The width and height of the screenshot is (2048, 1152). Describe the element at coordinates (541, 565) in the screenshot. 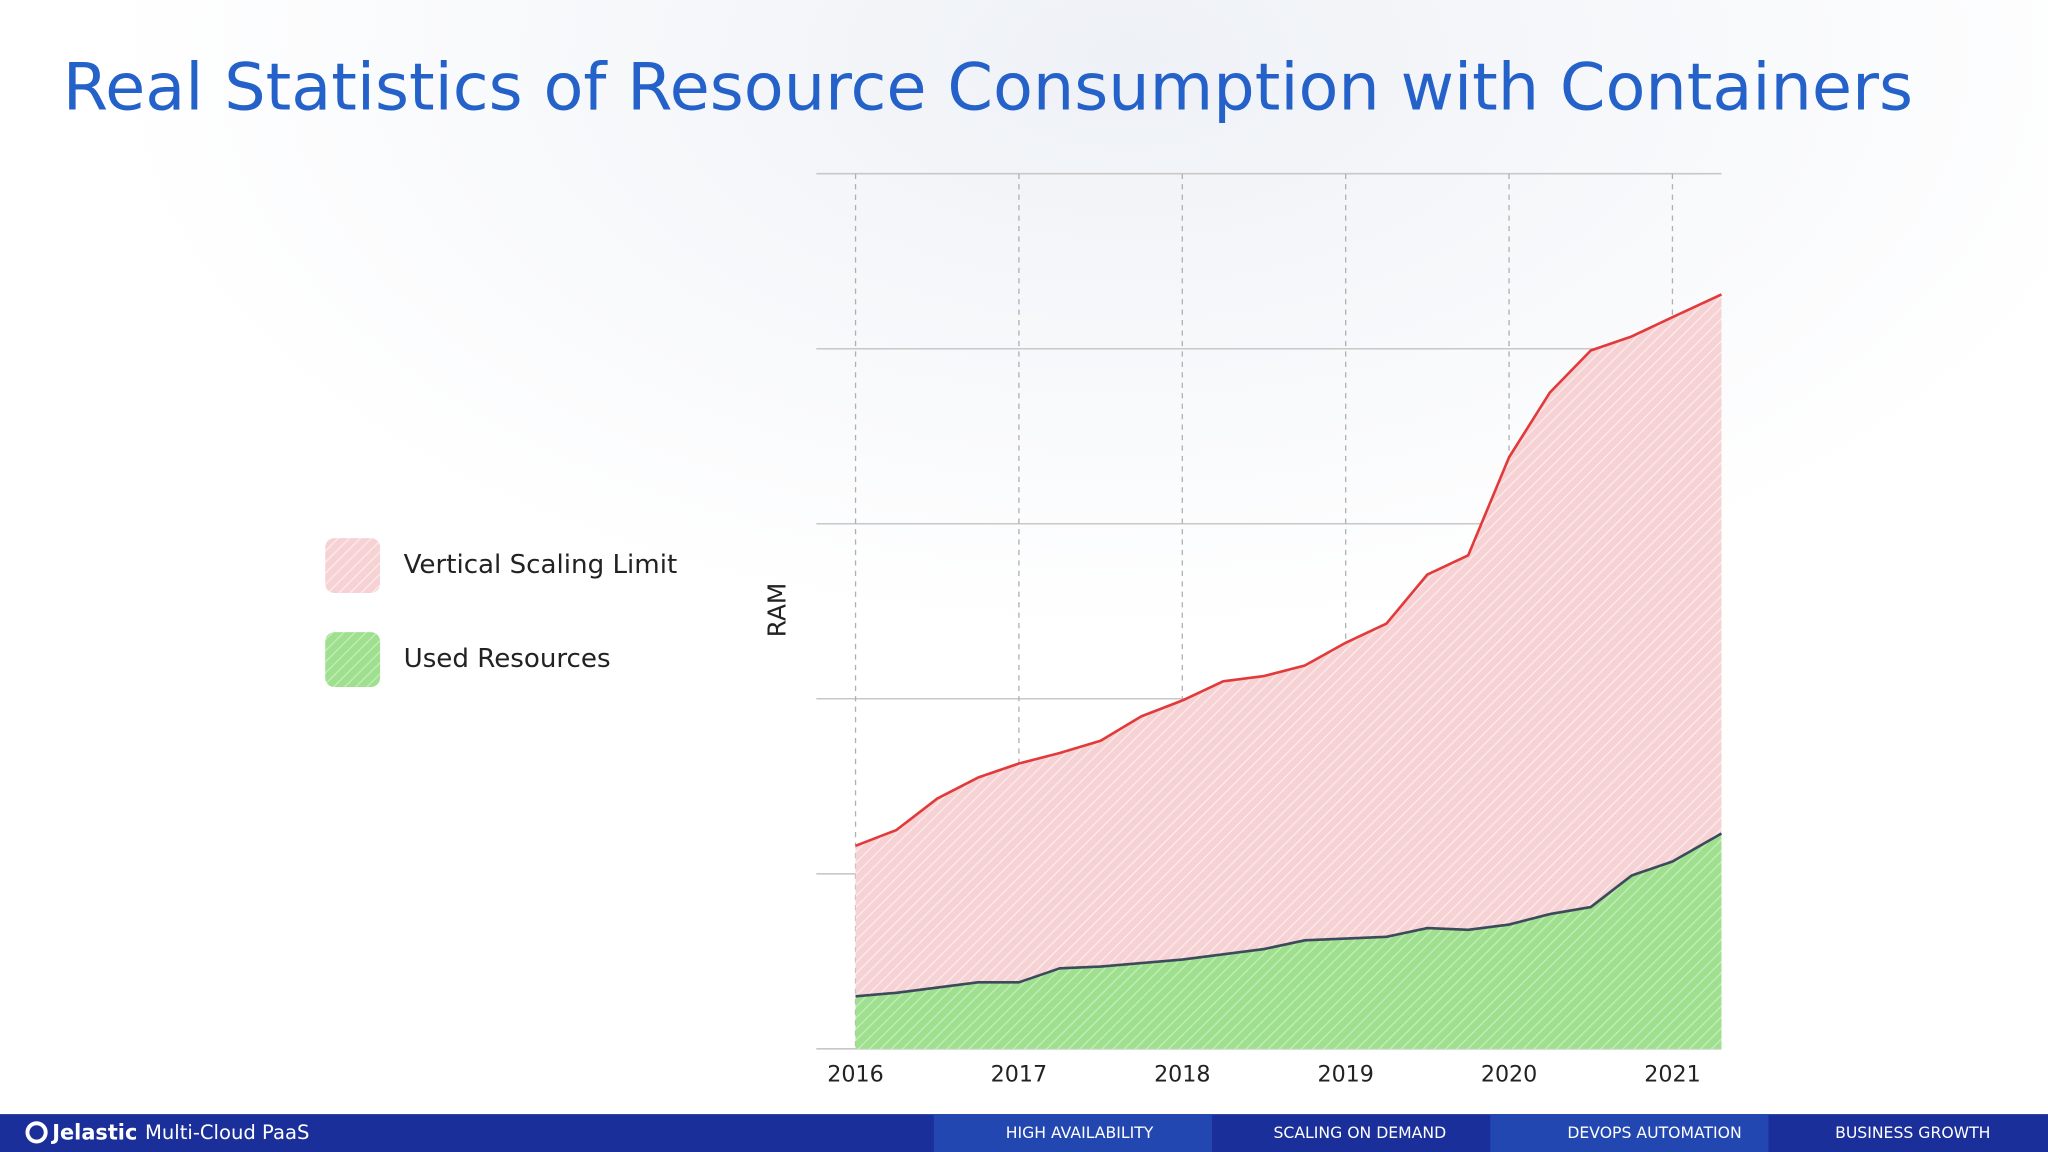

I see `legend-label: Vertical Scaling Limit` at that location.